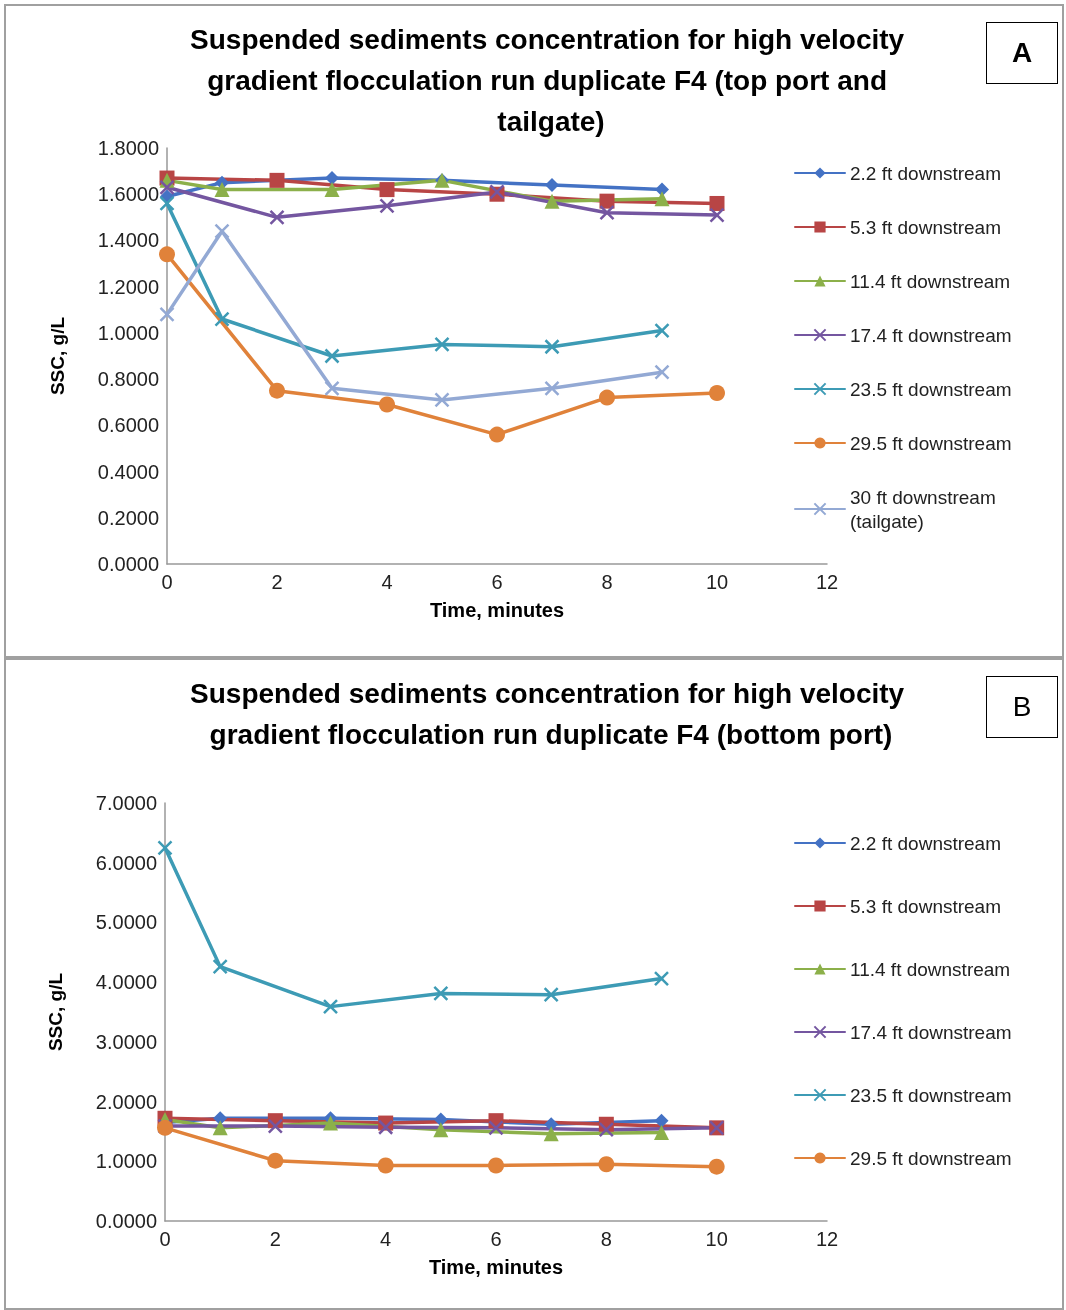 The height and width of the screenshot is (1310, 1066). Describe the element at coordinates (1022, 707) in the screenshot. I see `text: B` at that location.